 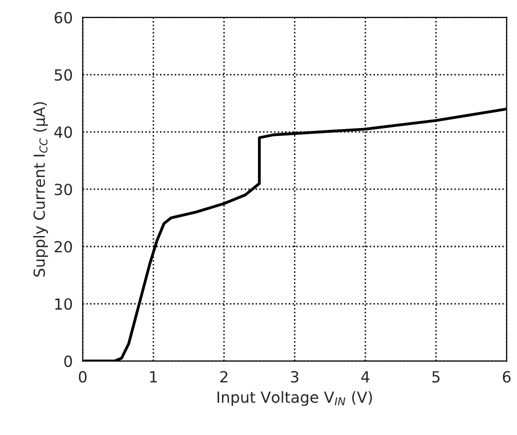 I want to click on x-tick-label: 4, so click(x=365, y=376).